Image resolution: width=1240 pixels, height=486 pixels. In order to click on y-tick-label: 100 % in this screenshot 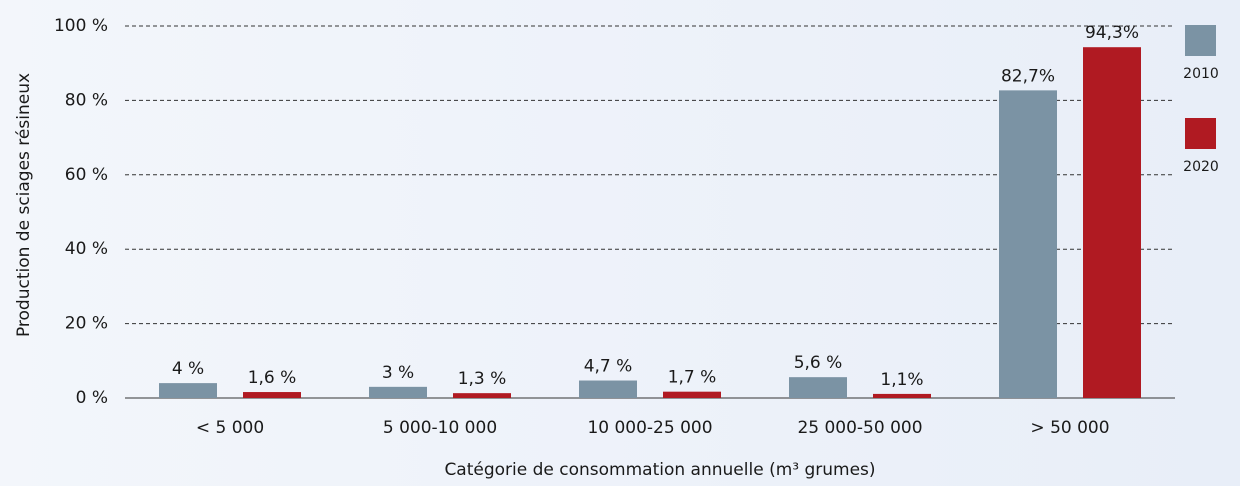, I will do `click(81, 26)`.